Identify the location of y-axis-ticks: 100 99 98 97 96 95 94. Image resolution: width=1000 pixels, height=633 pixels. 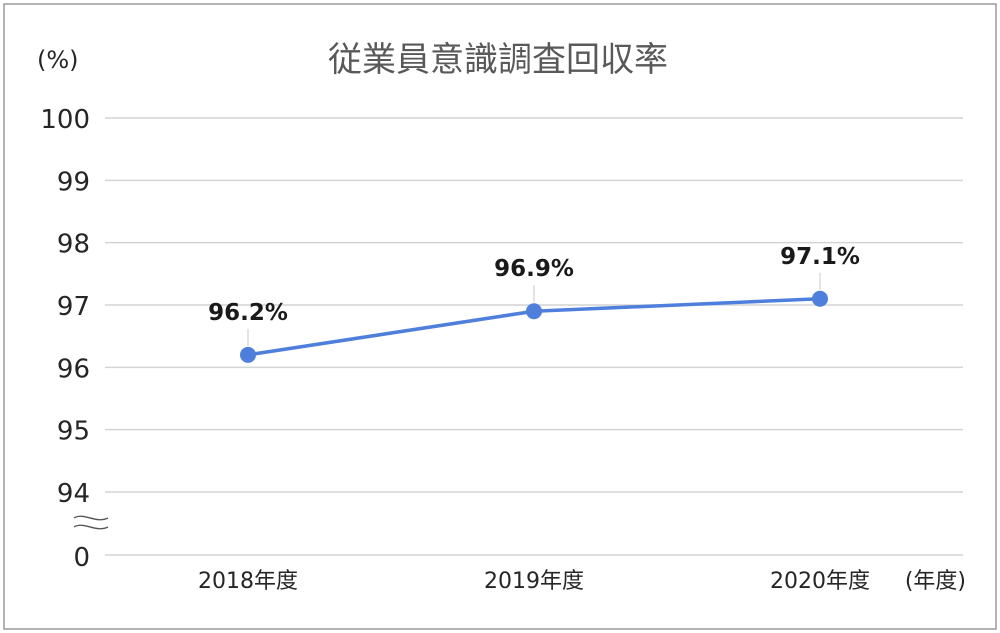
(65, 307).